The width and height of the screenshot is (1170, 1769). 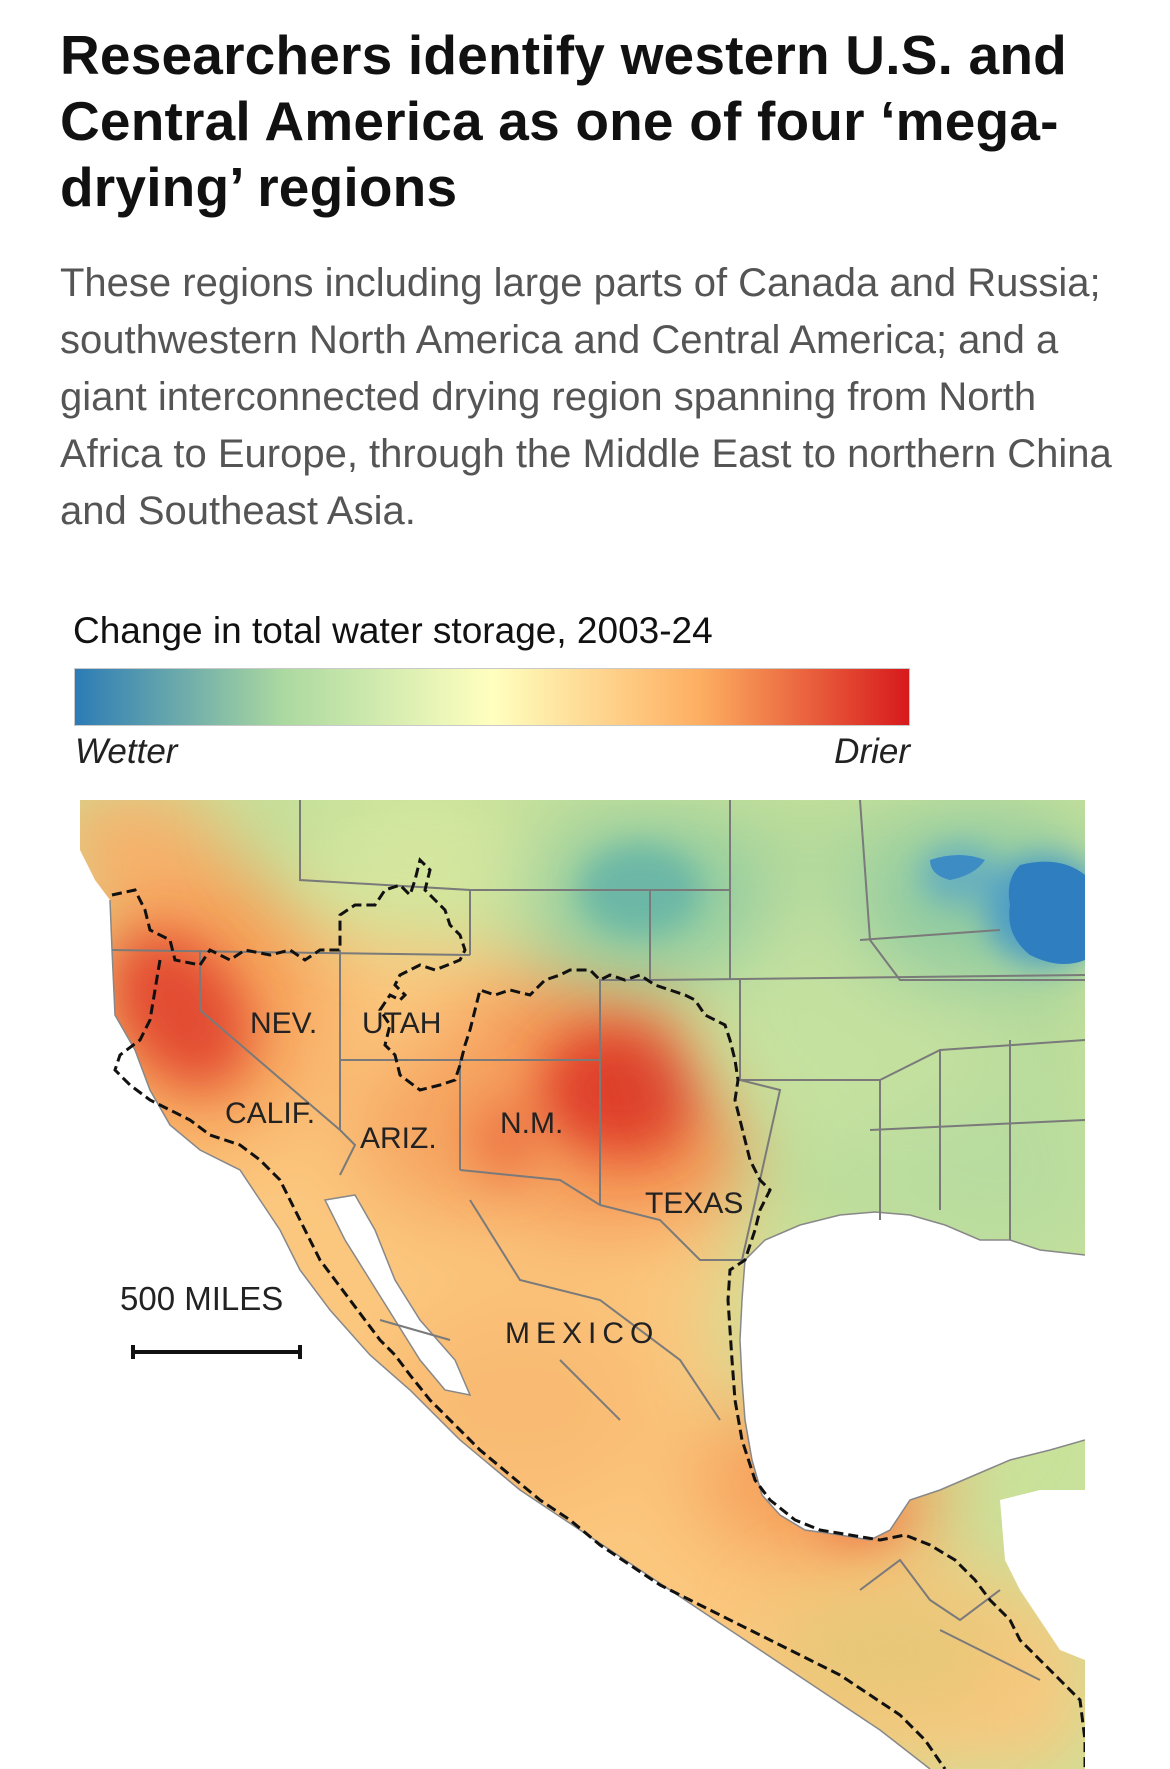 What do you see at coordinates (270, 1113) in the screenshot?
I see `label-california: CALIF.` at bounding box center [270, 1113].